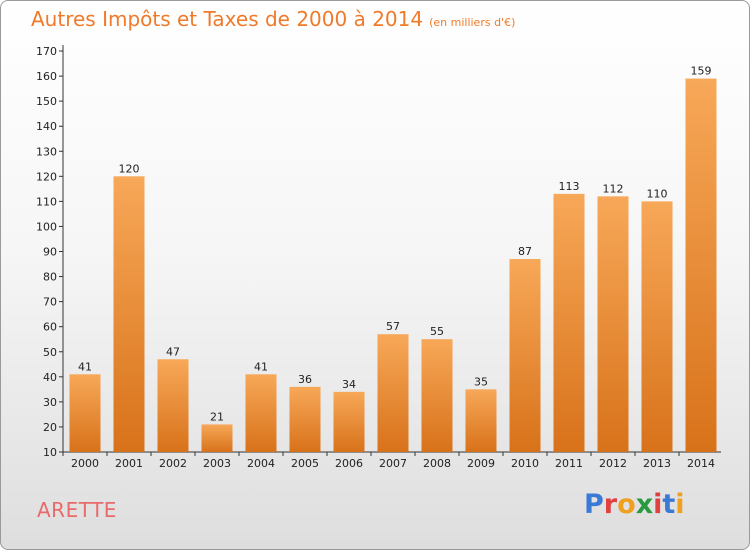 This screenshot has width=750, height=550. Describe the element at coordinates (85, 366) in the screenshot. I see `data-label-2000: 41` at that location.